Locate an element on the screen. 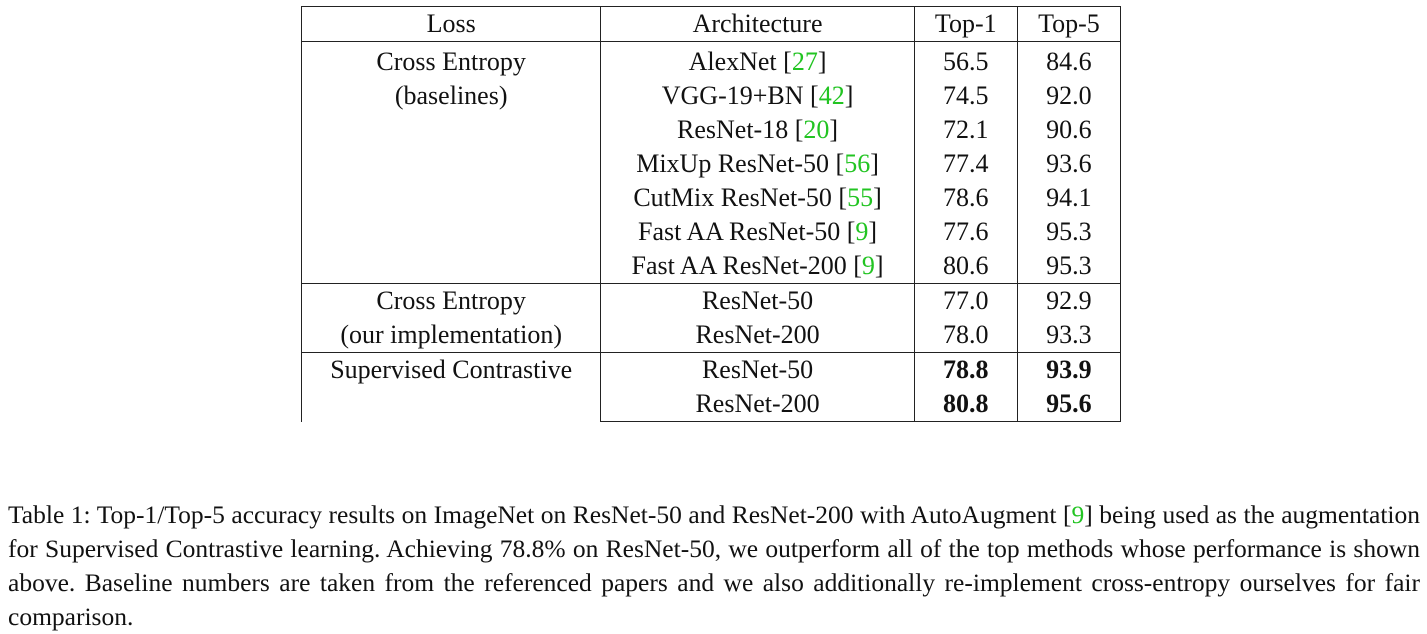  top1-value: 78.6 is located at coordinates (965, 198).